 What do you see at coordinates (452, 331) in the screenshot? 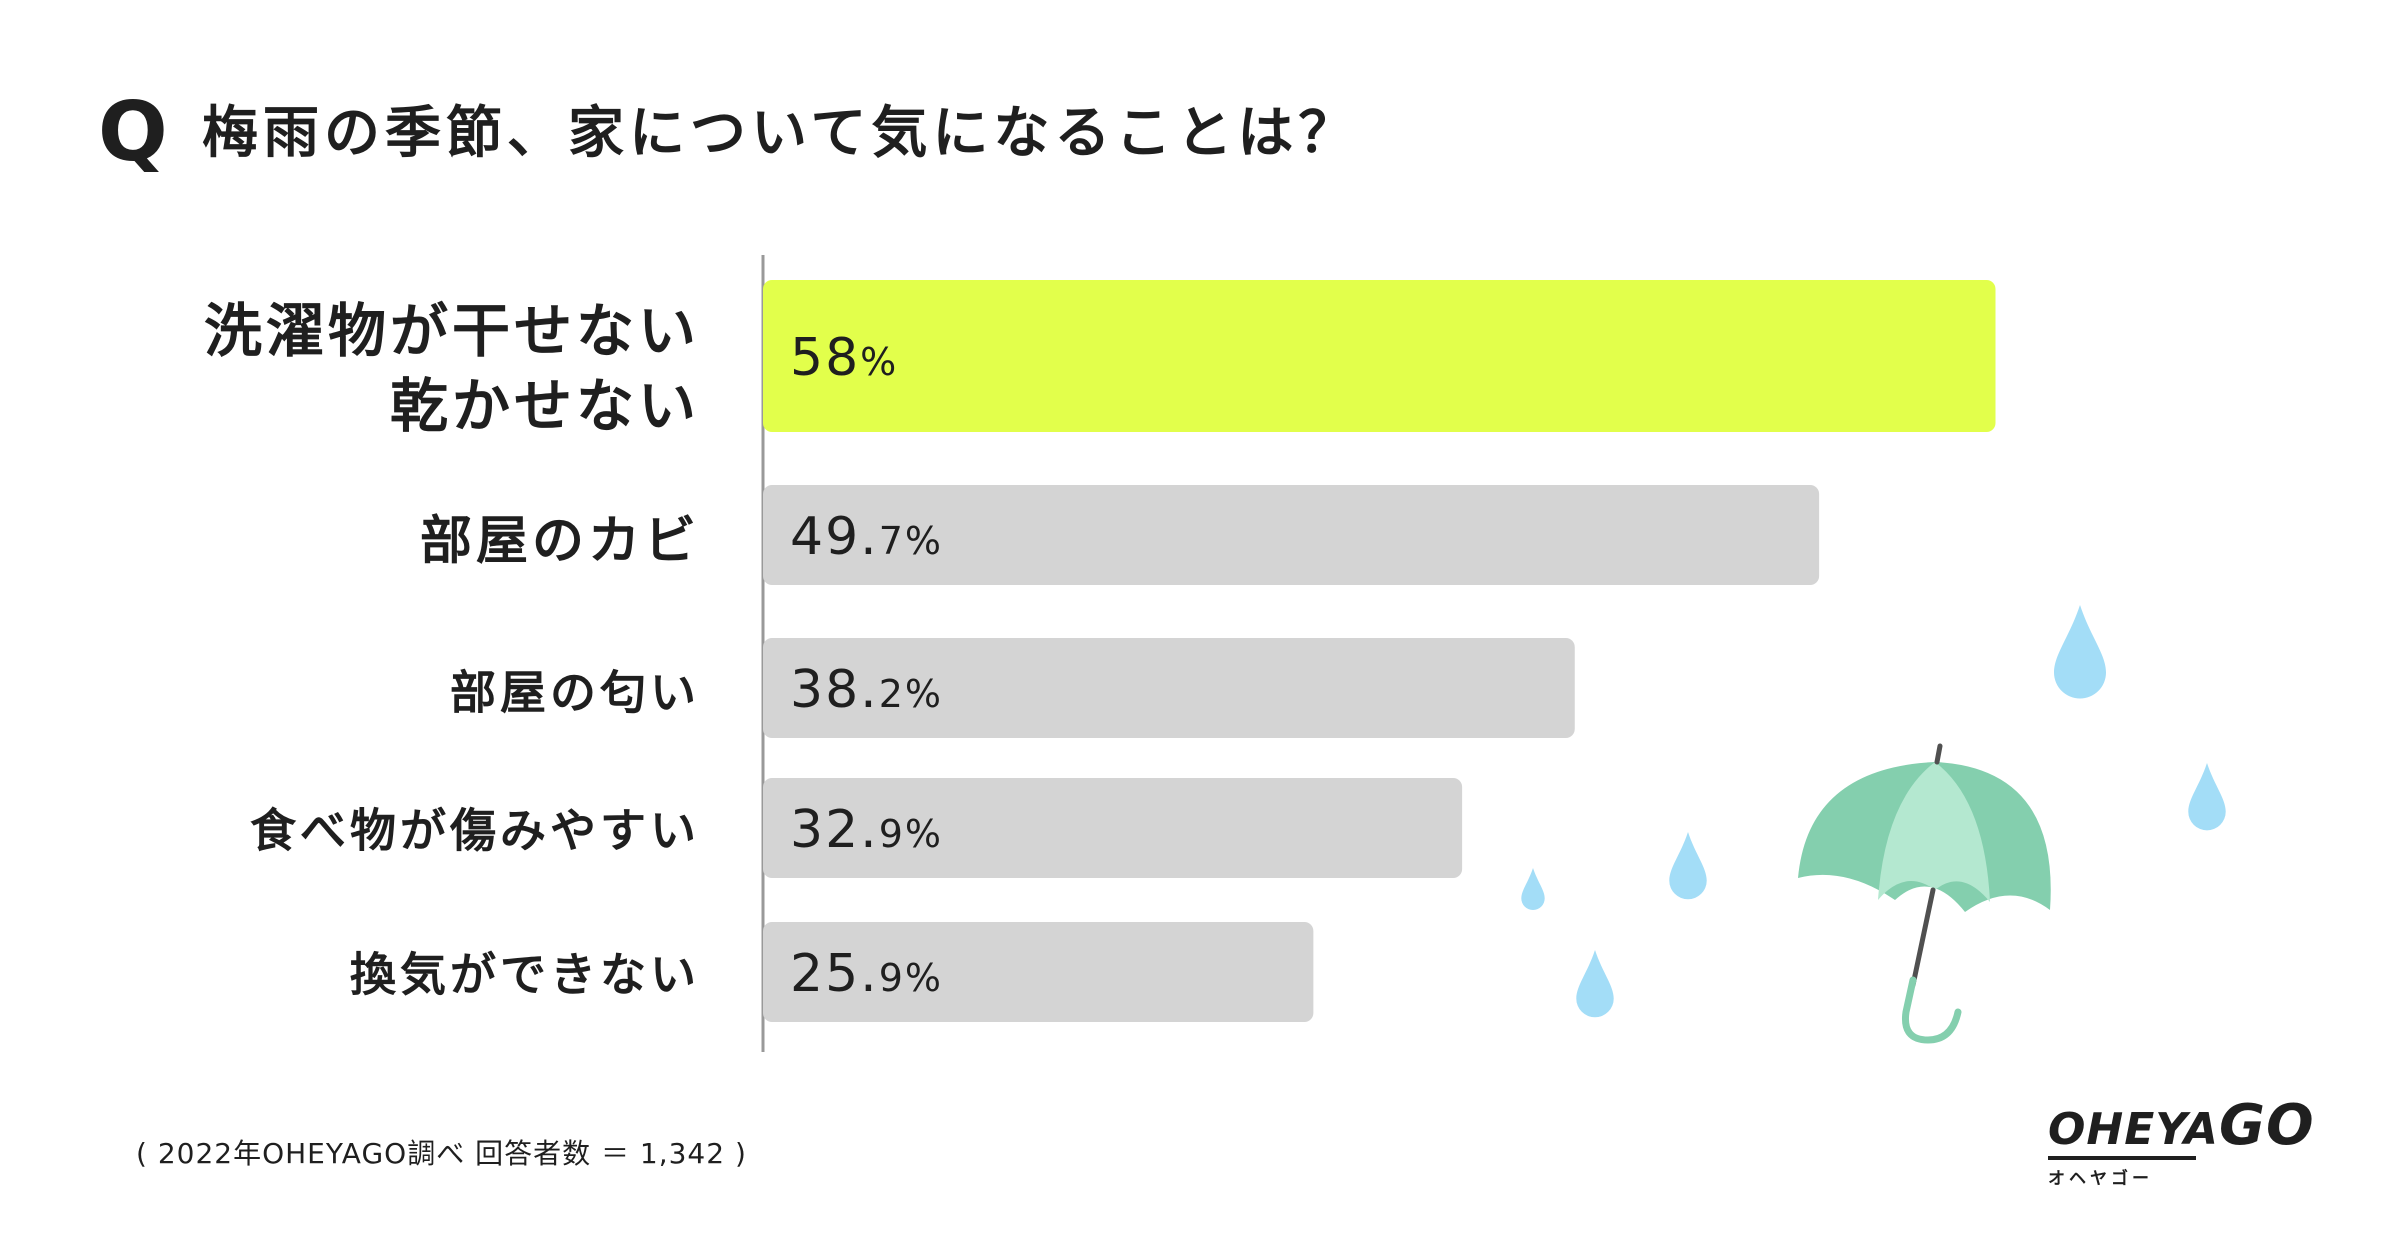
I see `category-label-1-line-1: 洗濯物が干せない` at bounding box center [452, 331].